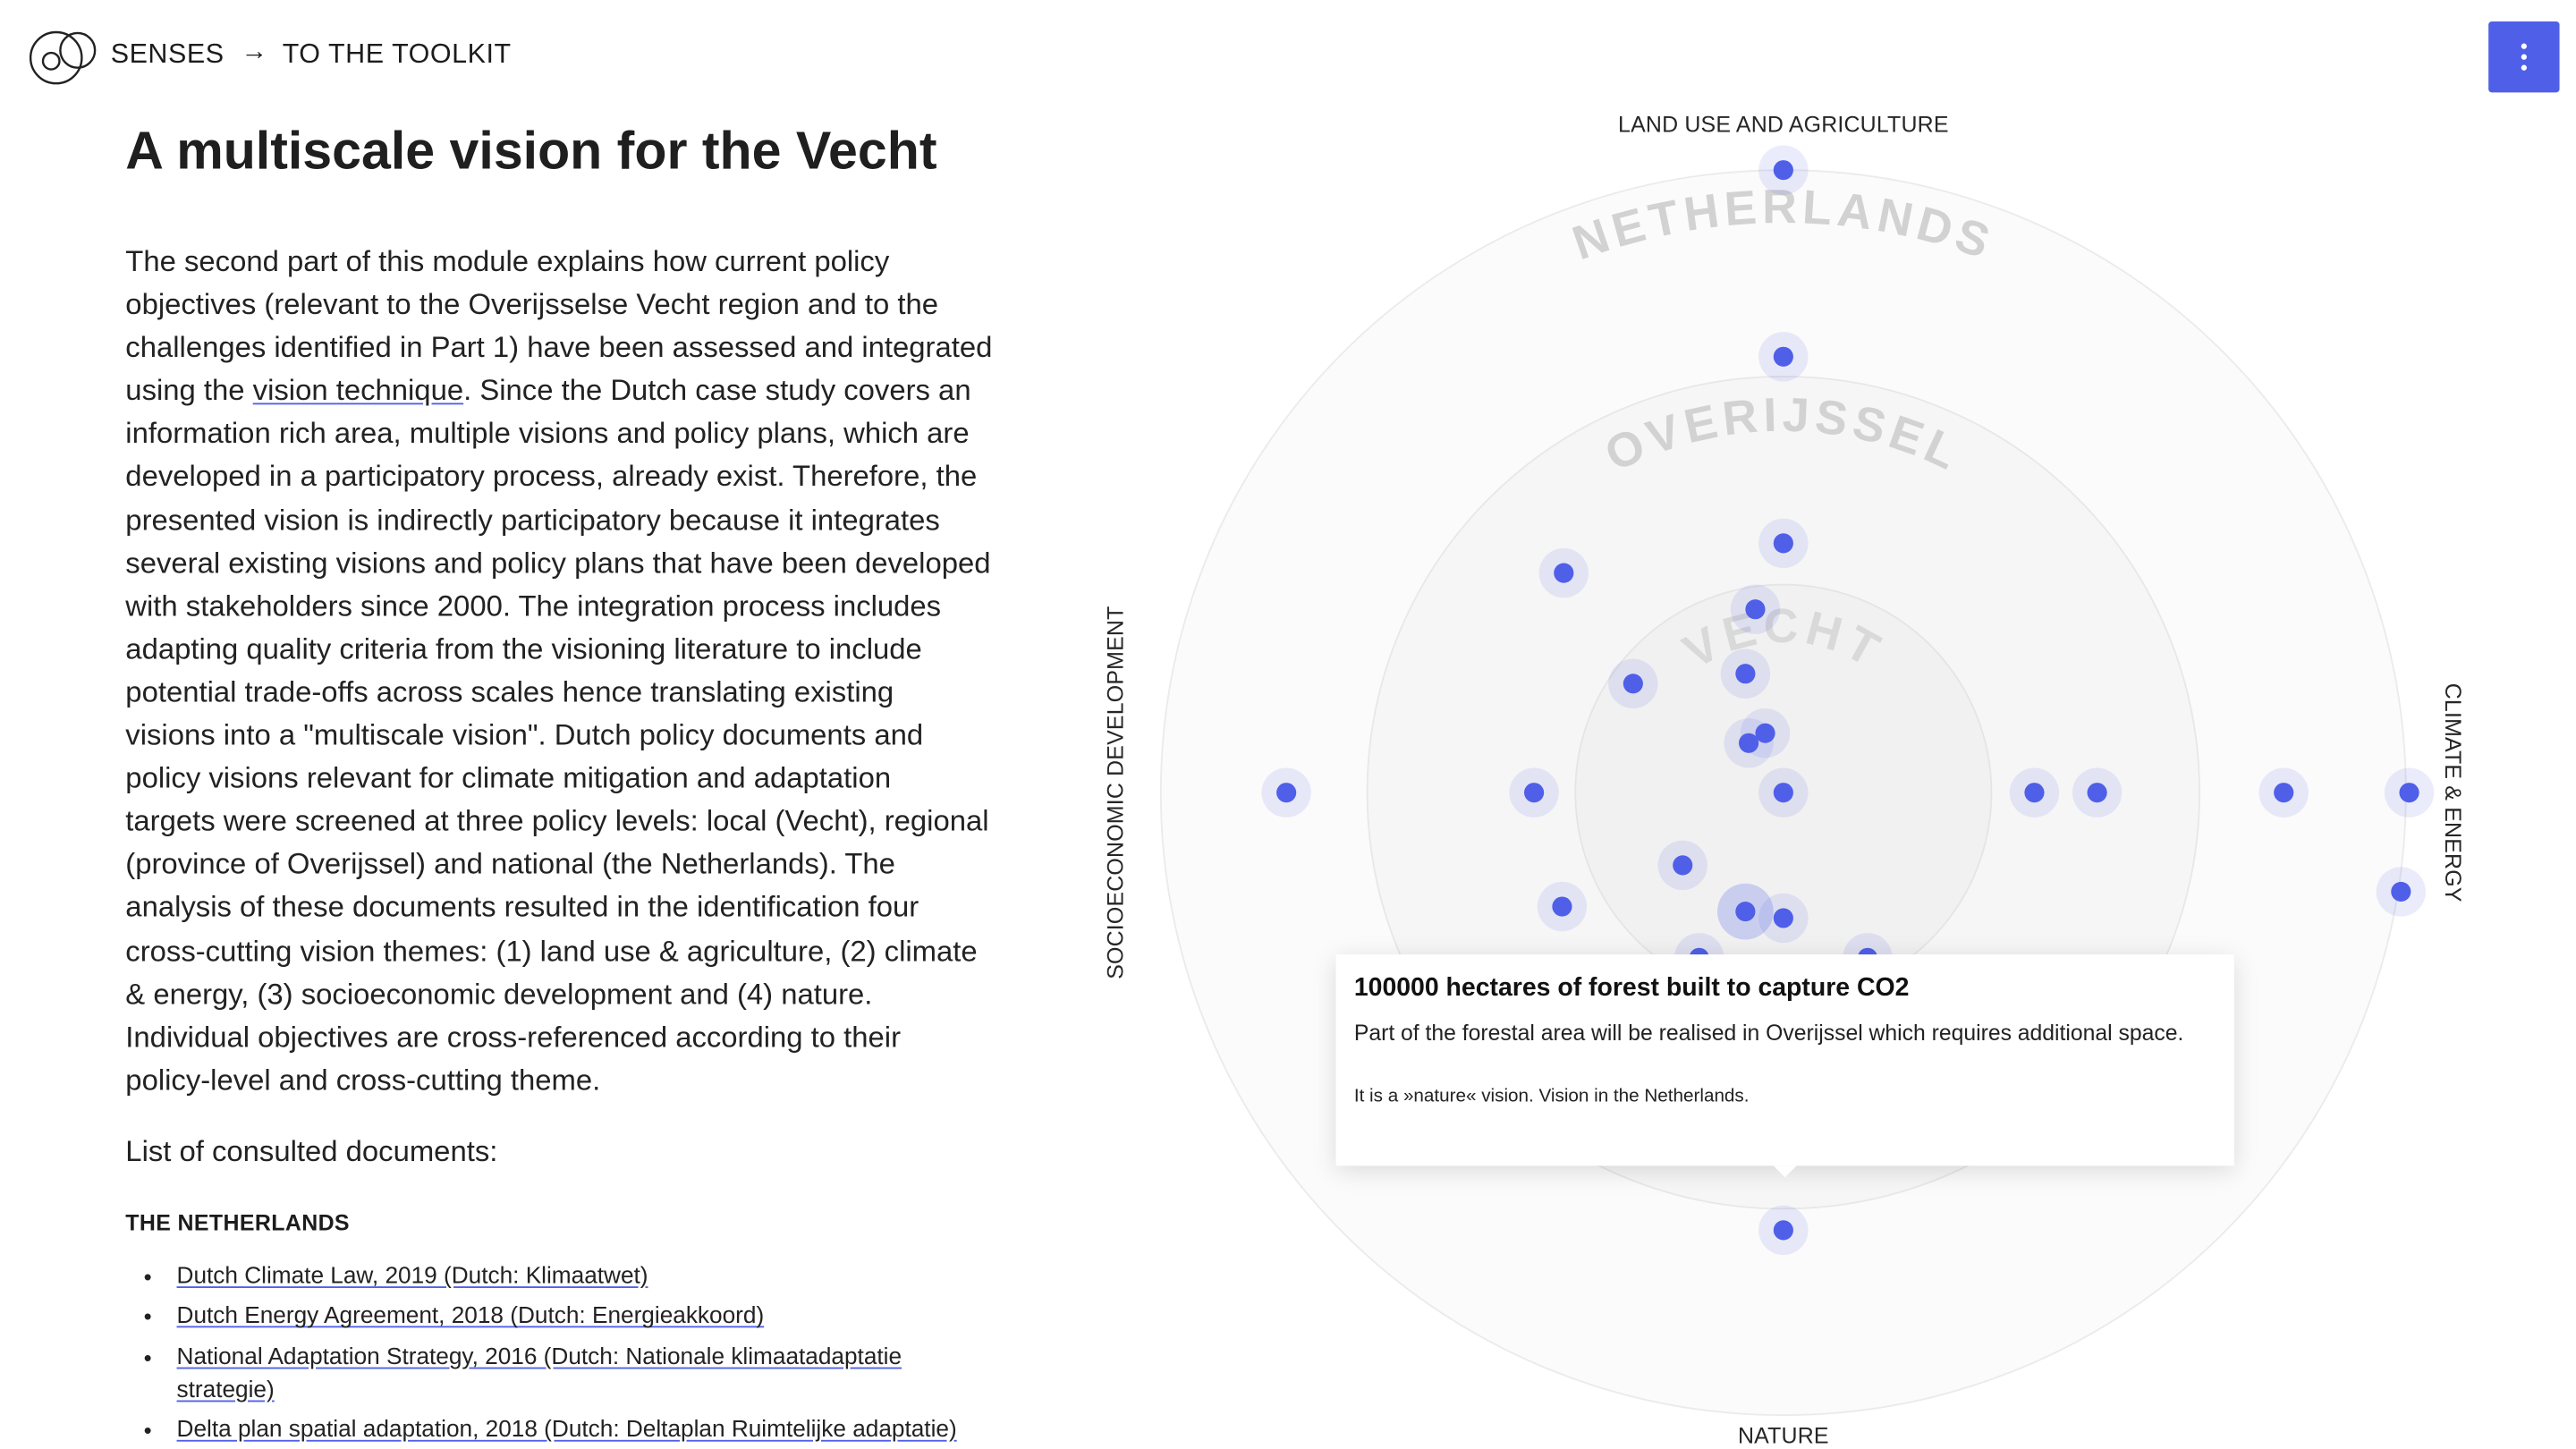 This screenshot has width=2576, height=1449. I want to click on axis-label-nature: NATURE, so click(1783, 1436).